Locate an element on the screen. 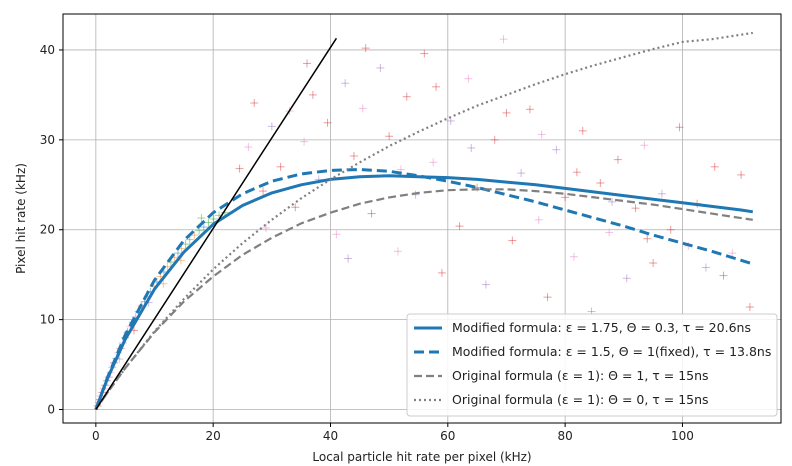 This screenshot has width=792, height=466. y-tick-label: 40 is located at coordinates (47, 50).